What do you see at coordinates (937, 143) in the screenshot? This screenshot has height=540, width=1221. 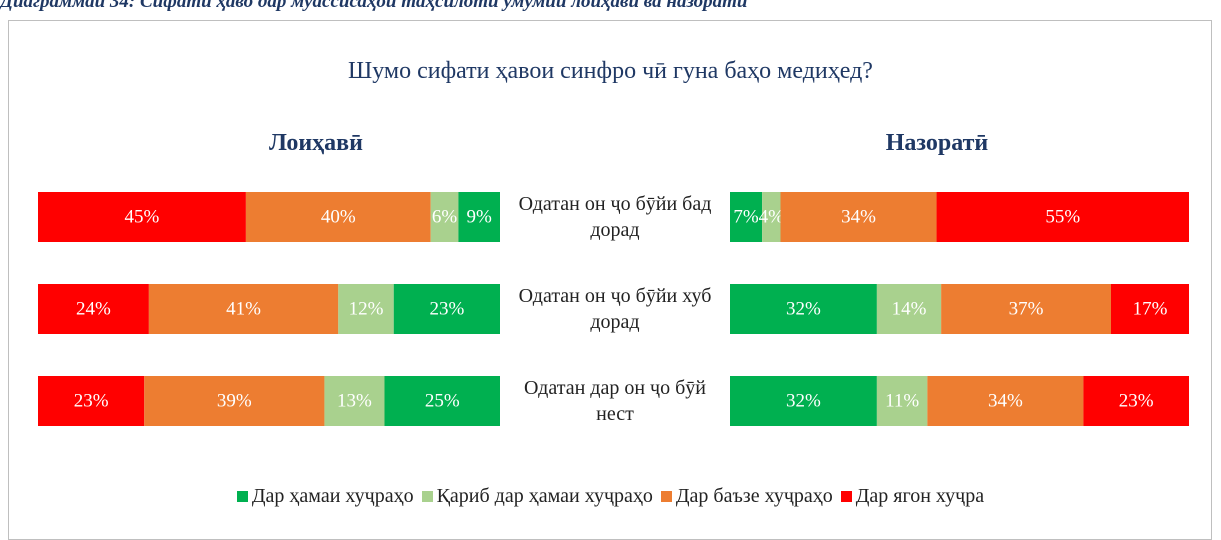 I see `panel-title: Назоратӣ` at bounding box center [937, 143].